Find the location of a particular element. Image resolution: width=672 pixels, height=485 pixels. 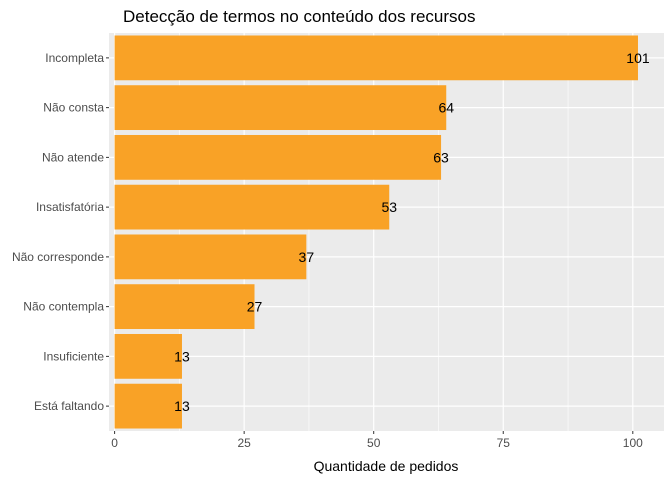

x-tick-label: 75 is located at coordinates (504, 443).